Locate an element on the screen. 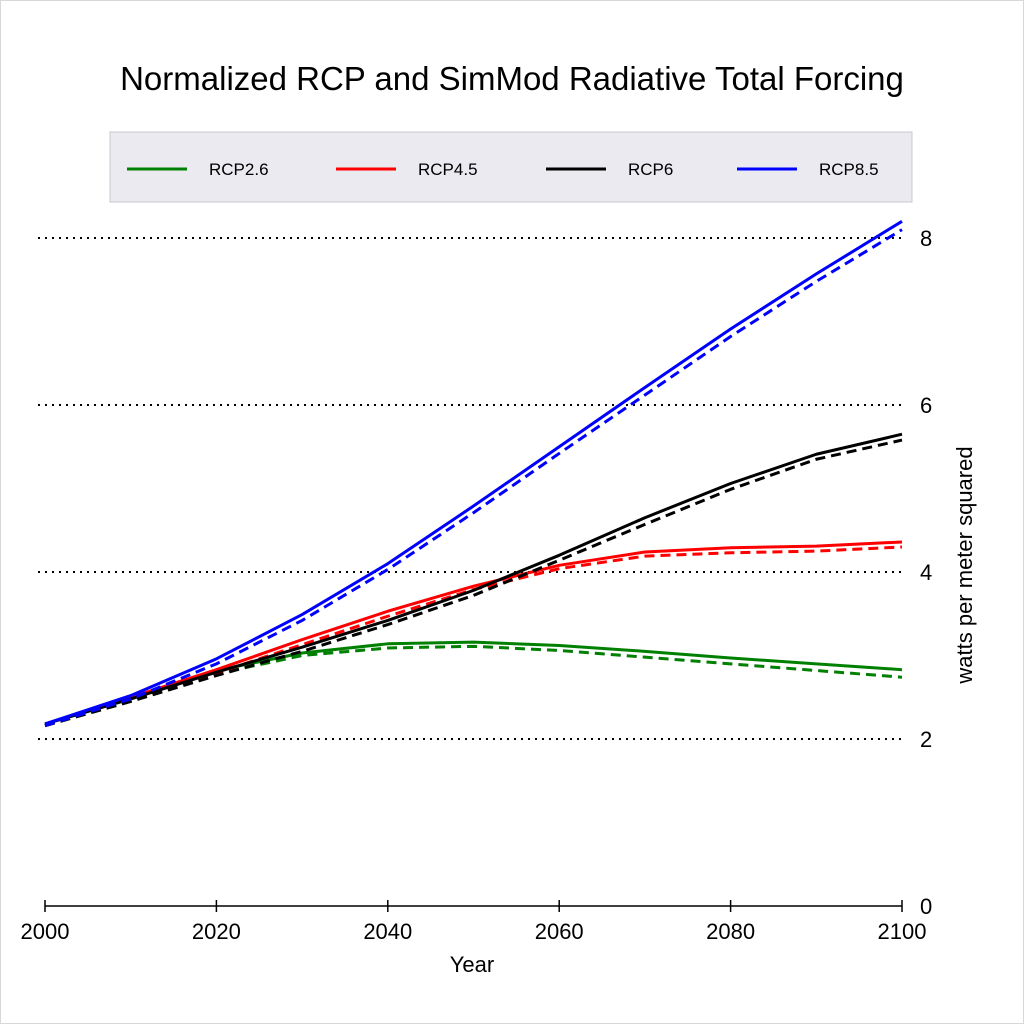 This screenshot has width=1024, height=1024. x-tick-label-2040: 2040 is located at coordinates (387, 931).